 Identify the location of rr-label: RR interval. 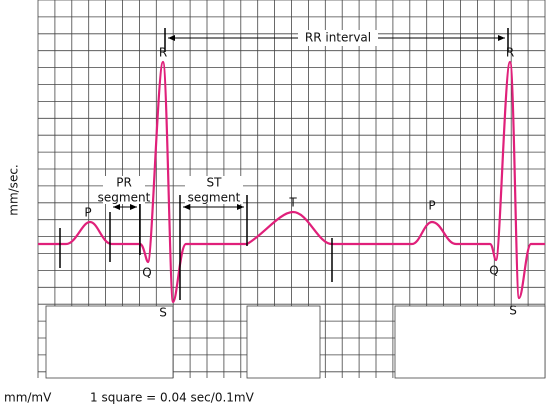
(338, 38).